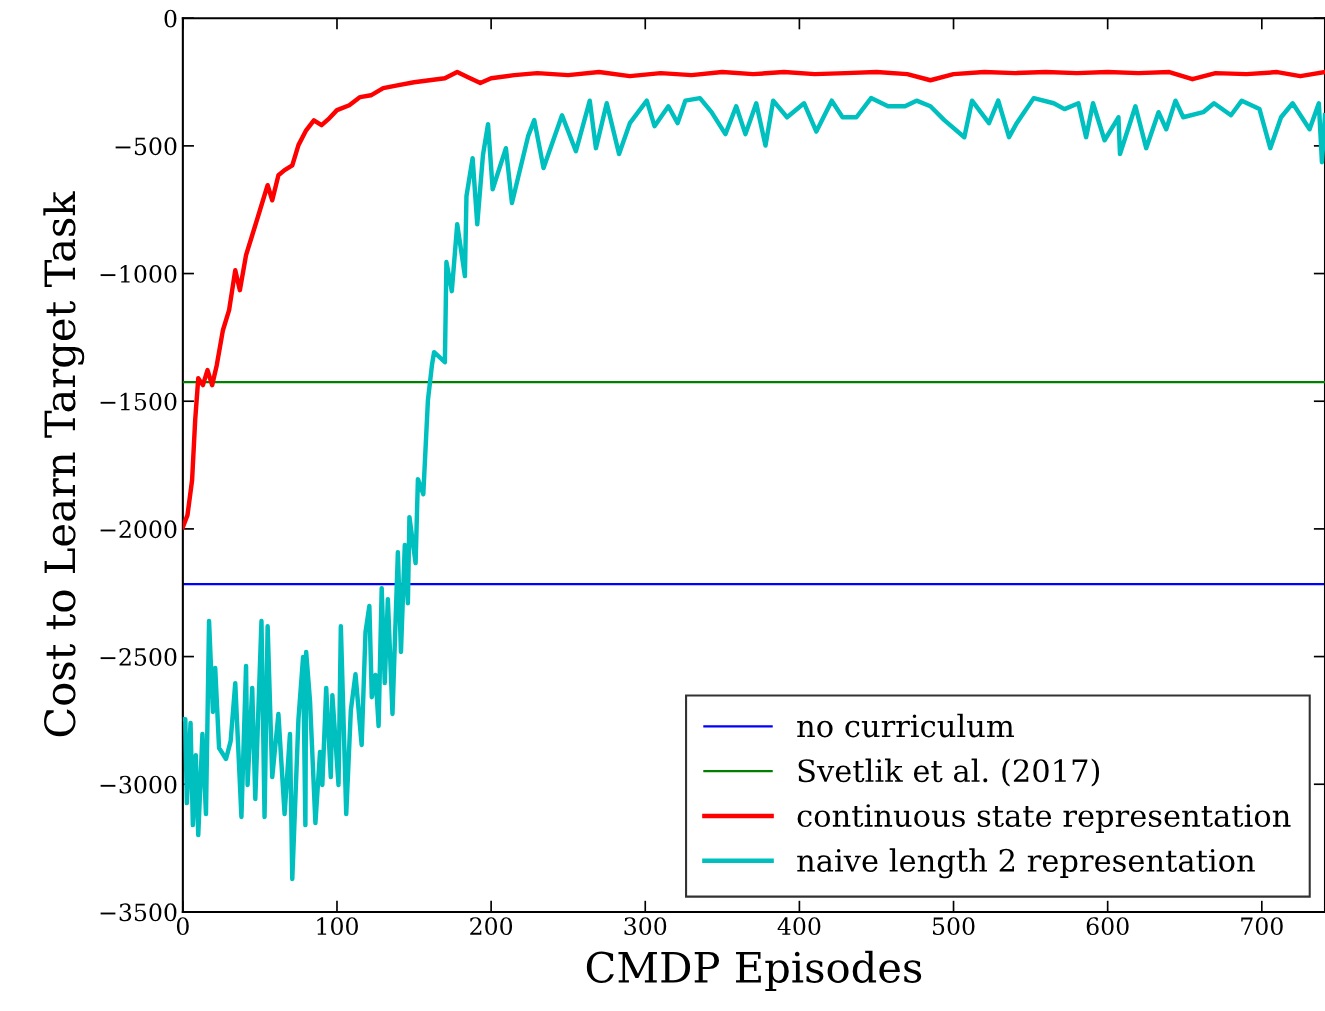 Image resolution: width=1325 pixels, height=1011 pixels. What do you see at coordinates (138, 657) in the screenshot?
I see `y-tick-label: −2500` at bounding box center [138, 657].